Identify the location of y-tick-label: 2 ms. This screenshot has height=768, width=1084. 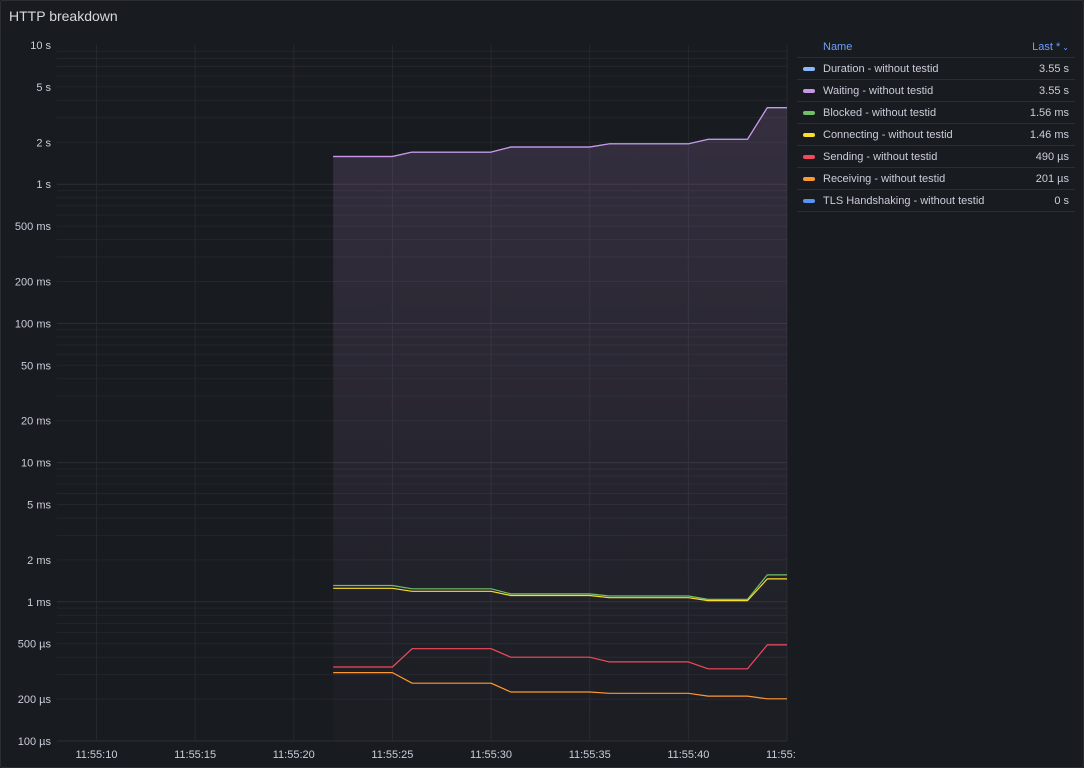
(39, 561).